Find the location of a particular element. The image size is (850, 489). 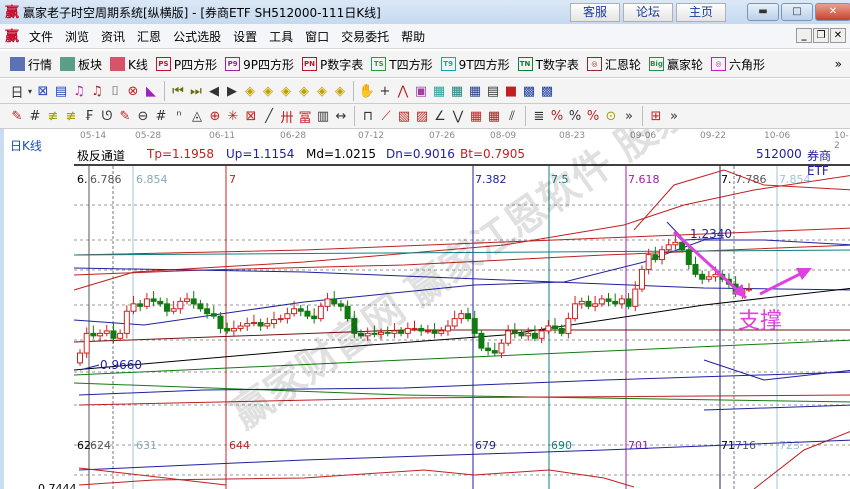

gold-a-tool-icon: ≢ is located at coordinates (53, 116).